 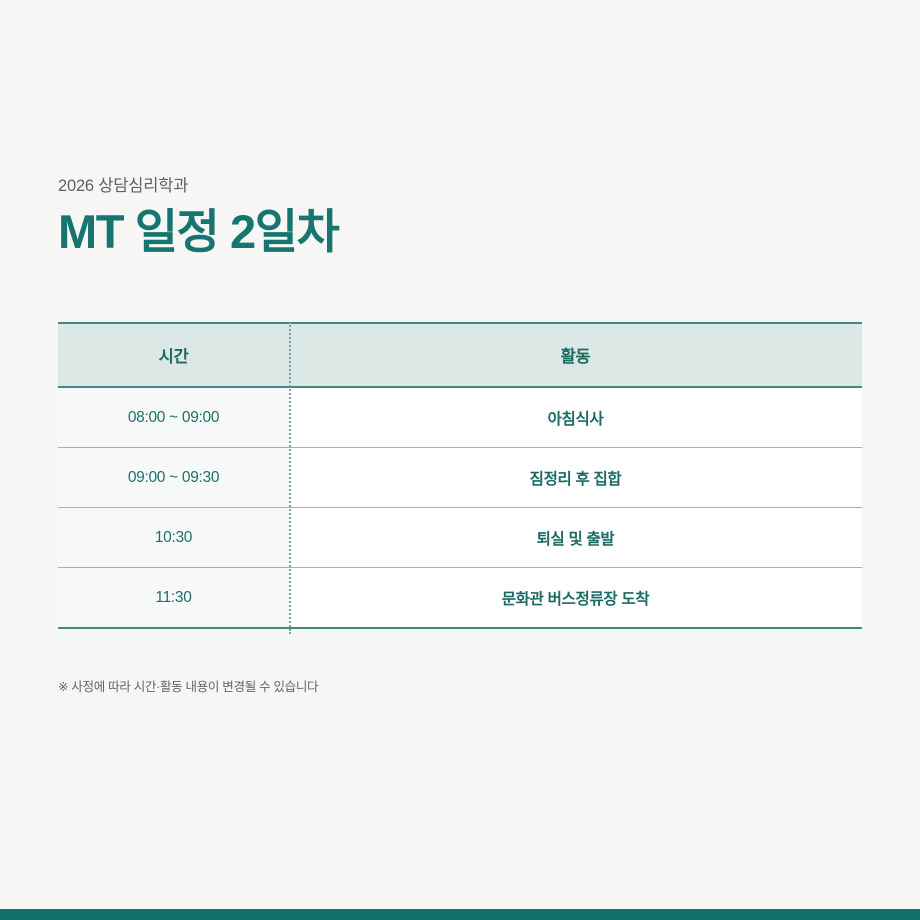 I want to click on header-block: 2026 상담심리학과 MT 일정 2일차, so click(x=460, y=217).